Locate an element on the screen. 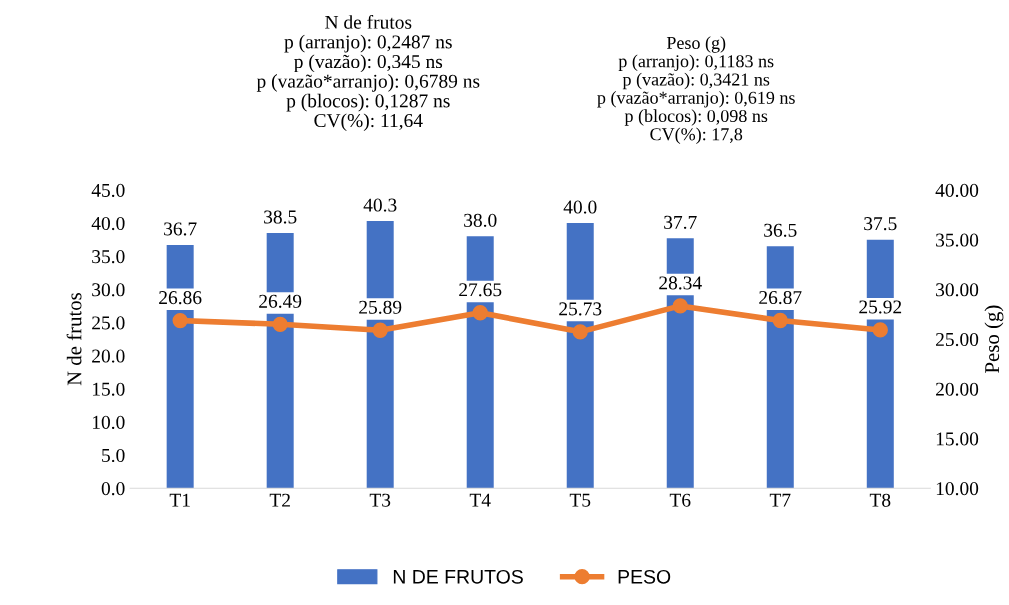 The height and width of the screenshot is (605, 1009). data-label: 40.3 is located at coordinates (380, 205).